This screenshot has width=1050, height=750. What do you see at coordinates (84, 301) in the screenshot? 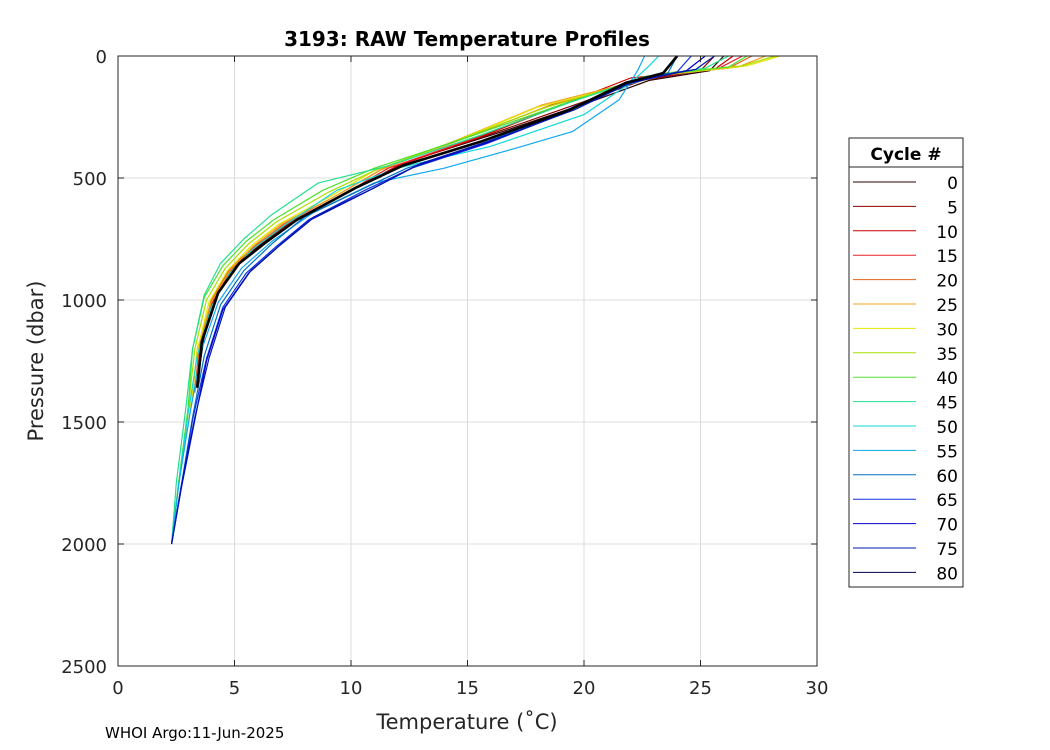
I see `y-tick-label: 1000` at bounding box center [84, 301].